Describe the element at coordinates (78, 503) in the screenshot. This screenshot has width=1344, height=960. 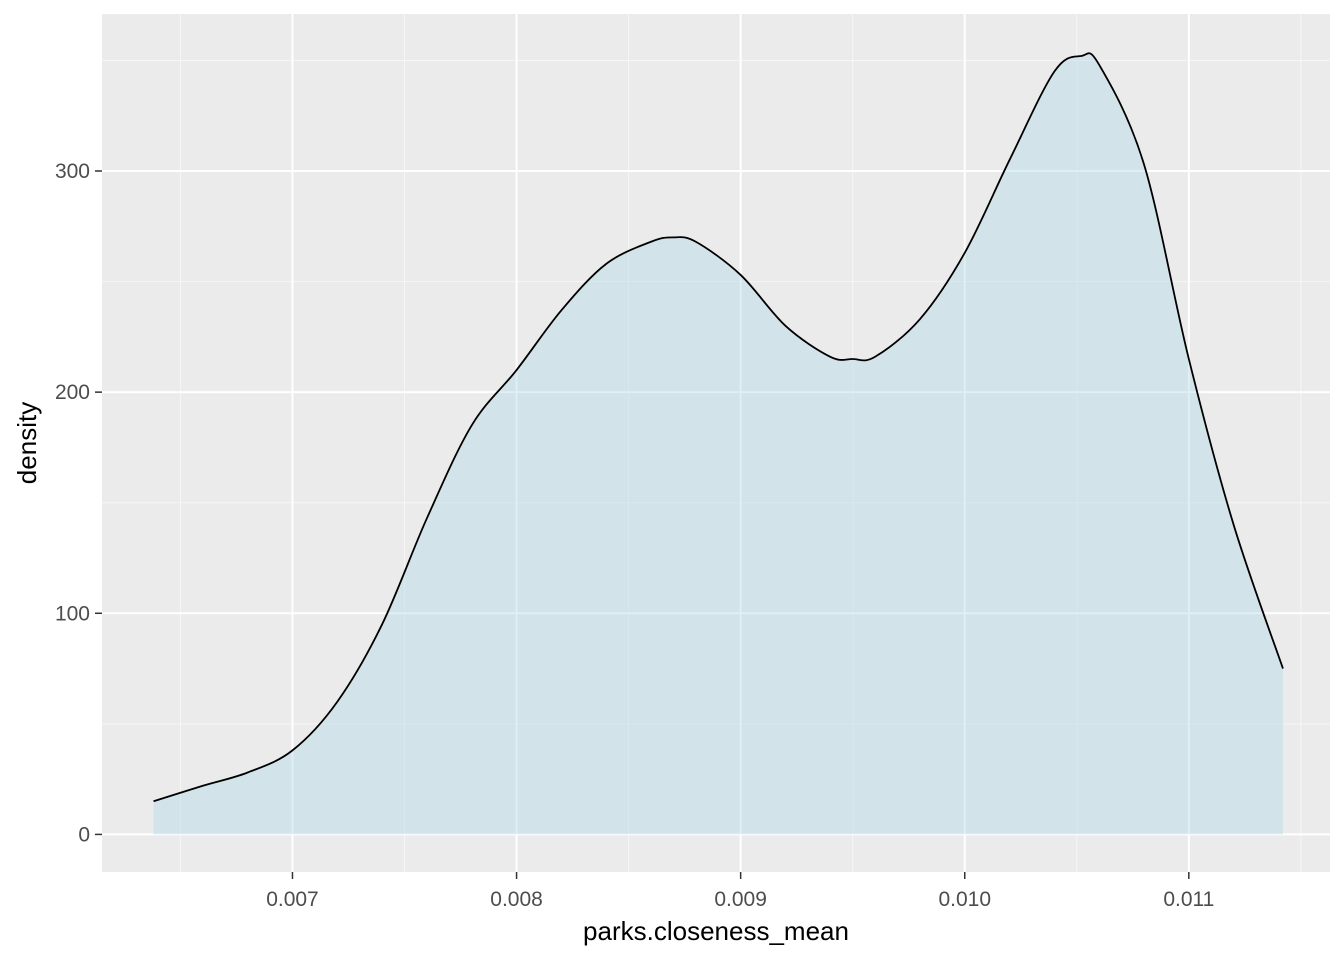
I see `y-axis-ticks: 0 100 200 300` at that location.